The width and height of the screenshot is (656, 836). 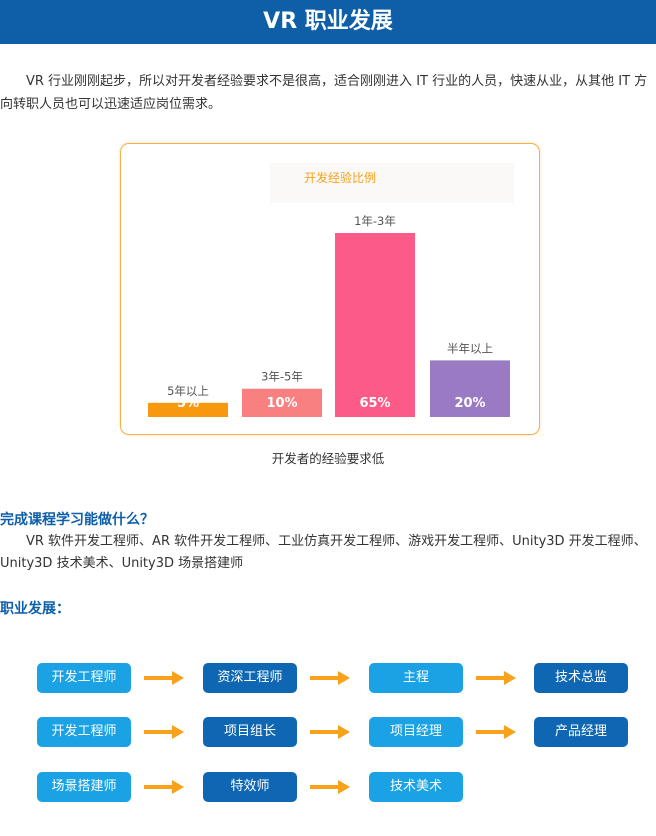 What do you see at coordinates (469, 403) in the screenshot?
I see `bar-value-label-4: 20%` at bounding box center [469, 403].